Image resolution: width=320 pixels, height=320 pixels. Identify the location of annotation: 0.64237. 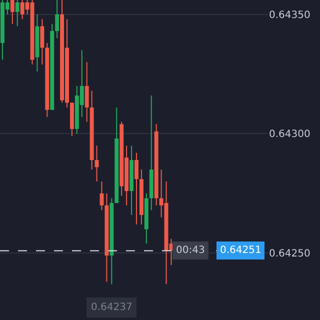
(111, 307).